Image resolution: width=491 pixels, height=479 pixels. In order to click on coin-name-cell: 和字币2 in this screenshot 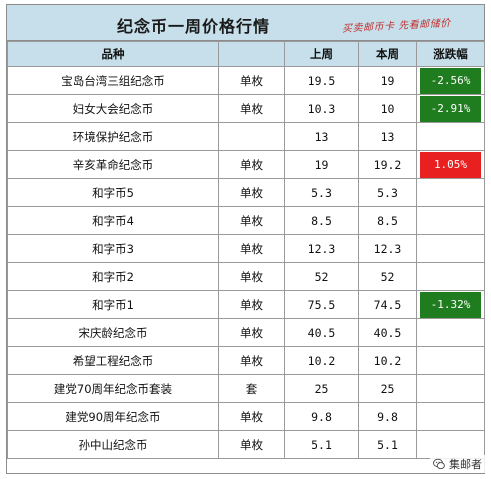, I will do `click(113, 276)`.